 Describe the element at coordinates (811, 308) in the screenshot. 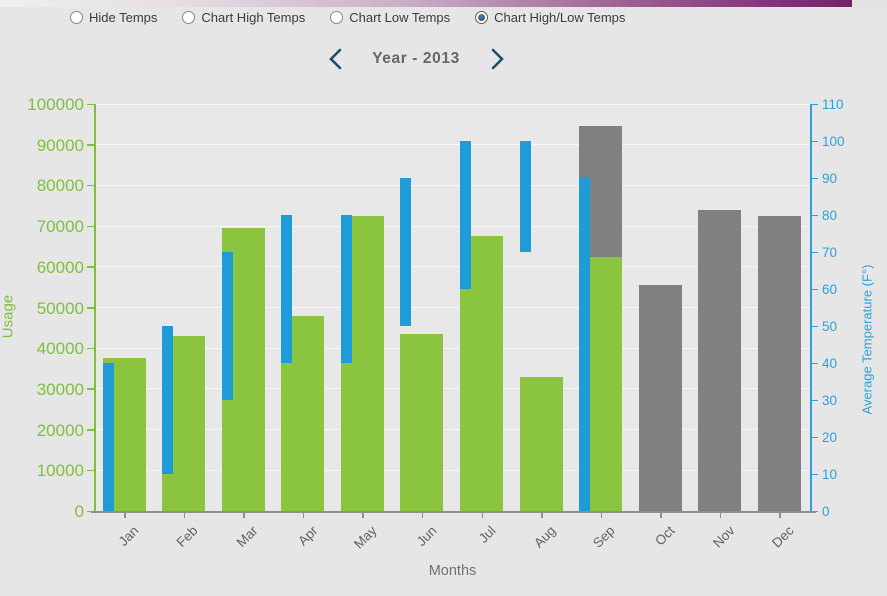

I see `right-axis-line` at that location.